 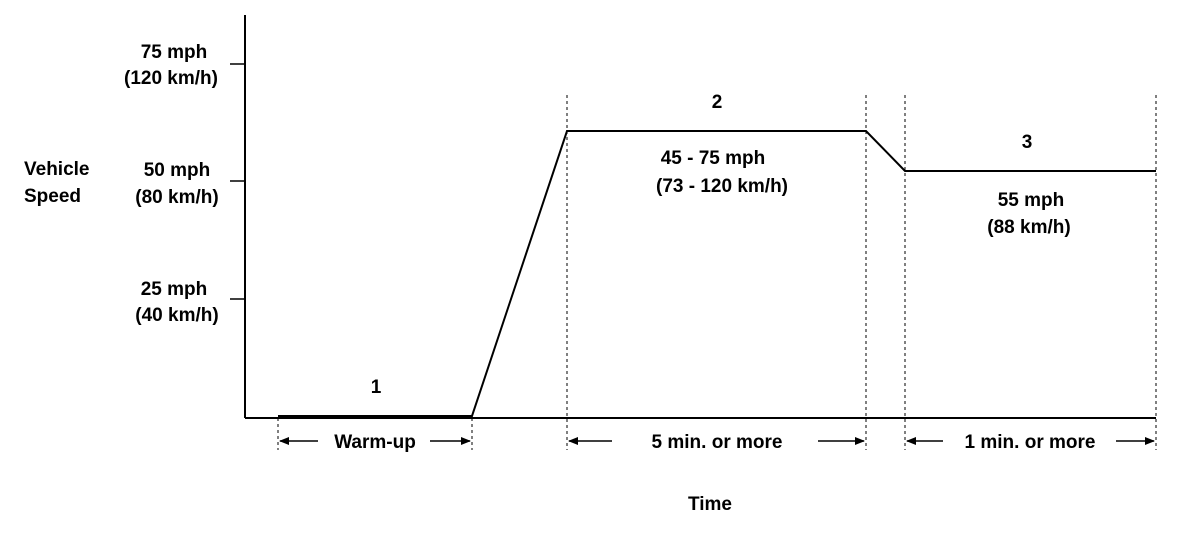 I want to click on y-axis-title-line2: Speed, so click(x=52, y=196).